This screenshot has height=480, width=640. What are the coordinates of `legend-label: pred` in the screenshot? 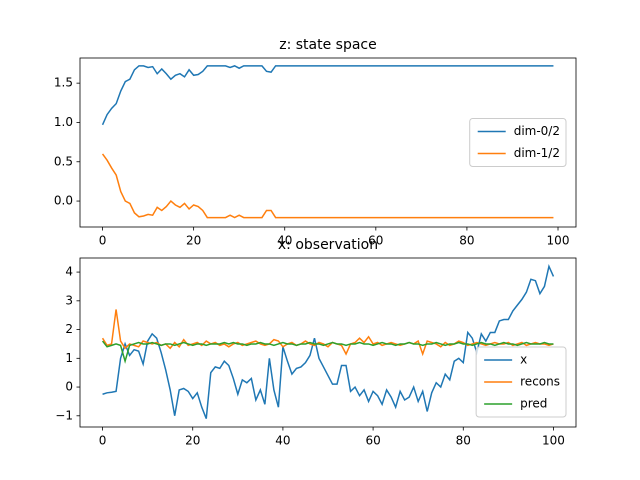 It's located at (533, 404).